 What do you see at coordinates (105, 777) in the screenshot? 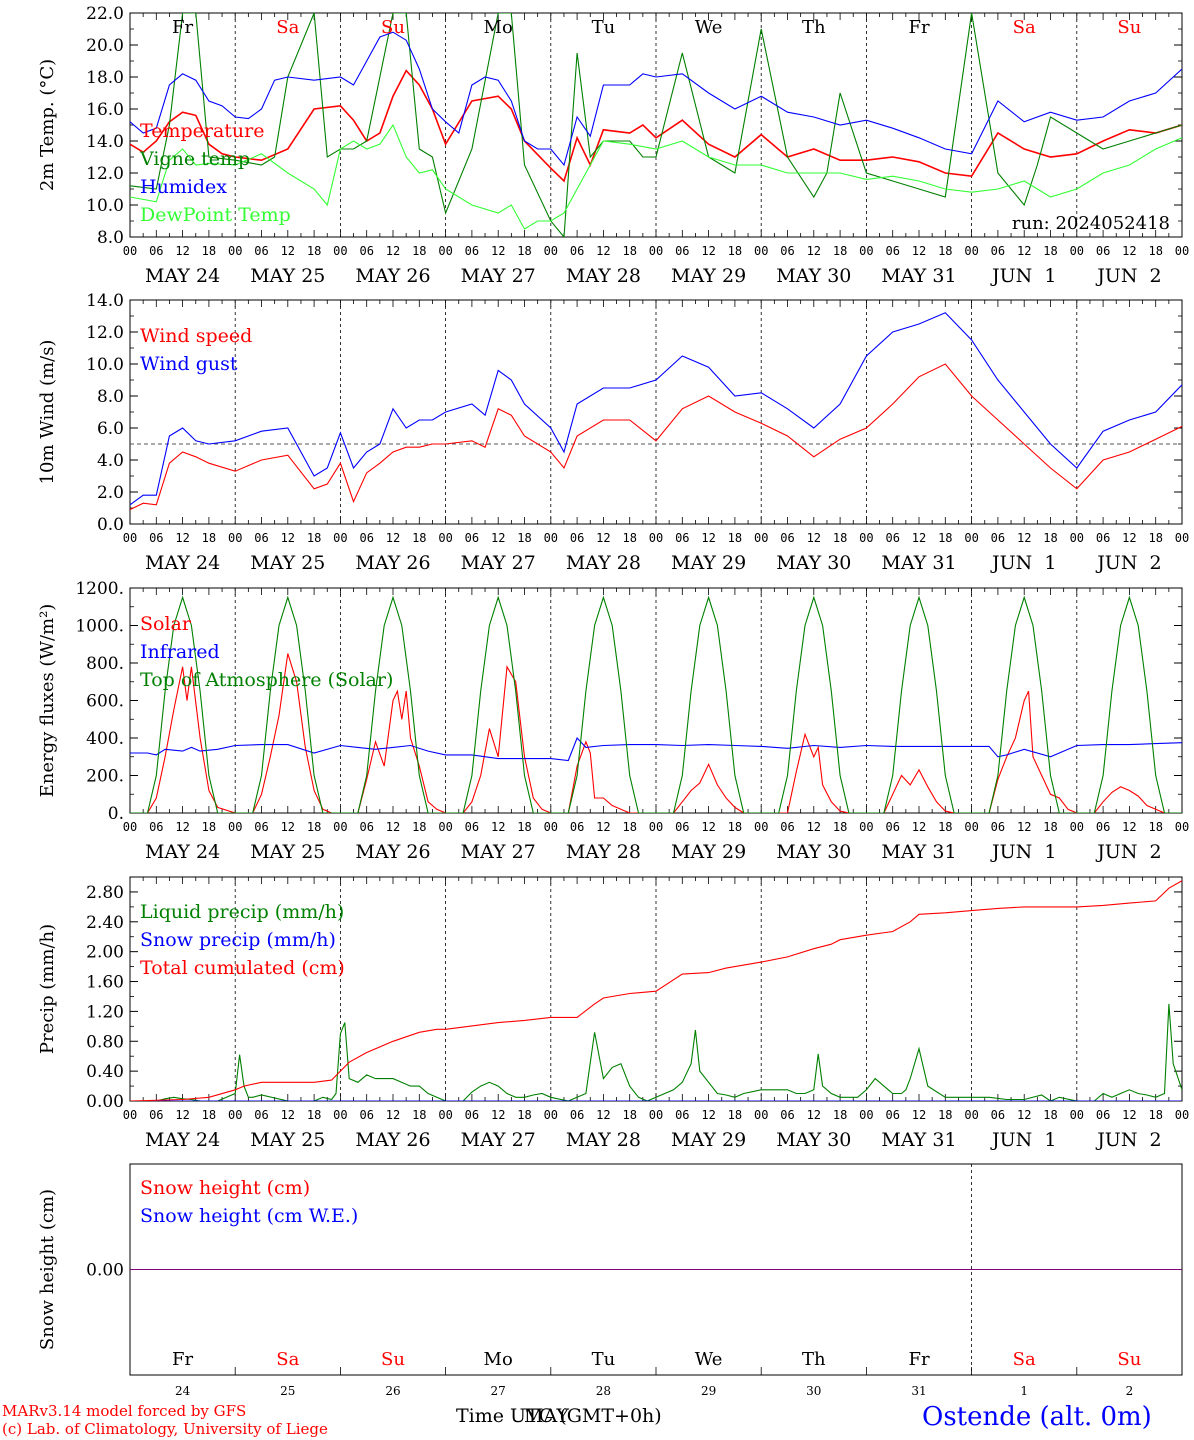
I see `y-tick-label: 200.` at bounding box center [105, 777].